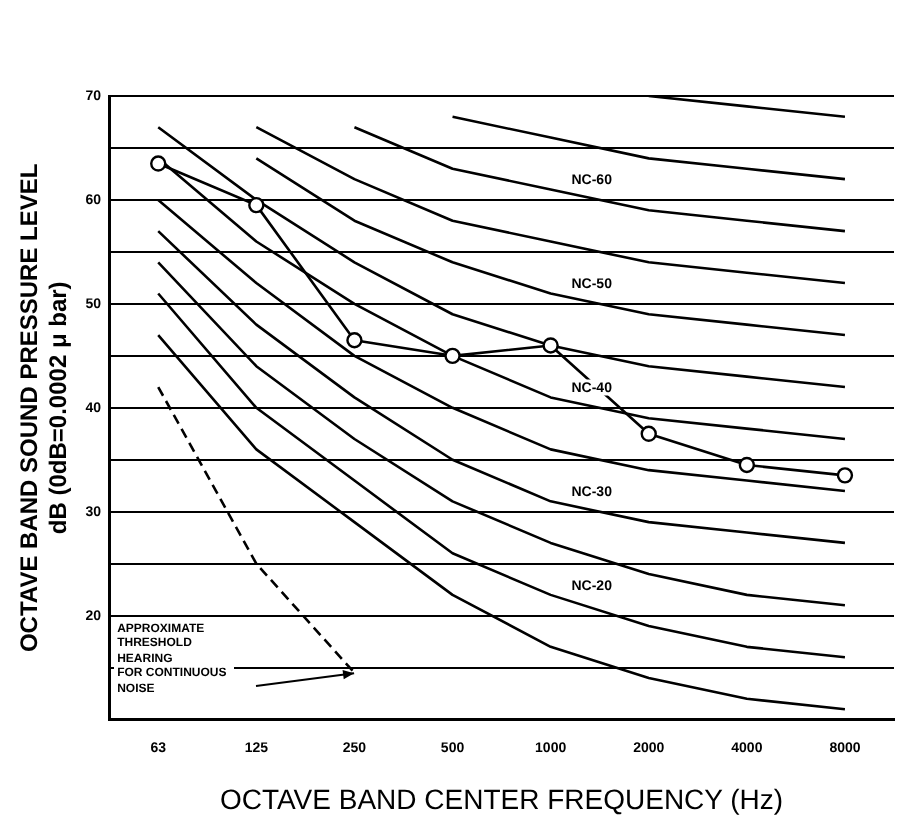 Image resolution: width=922 pixels, height=834 pixels. I want to click on x-axis-title: OCTAVE BAND CENTER FREQUENCY (Hz), so click(501, 798).